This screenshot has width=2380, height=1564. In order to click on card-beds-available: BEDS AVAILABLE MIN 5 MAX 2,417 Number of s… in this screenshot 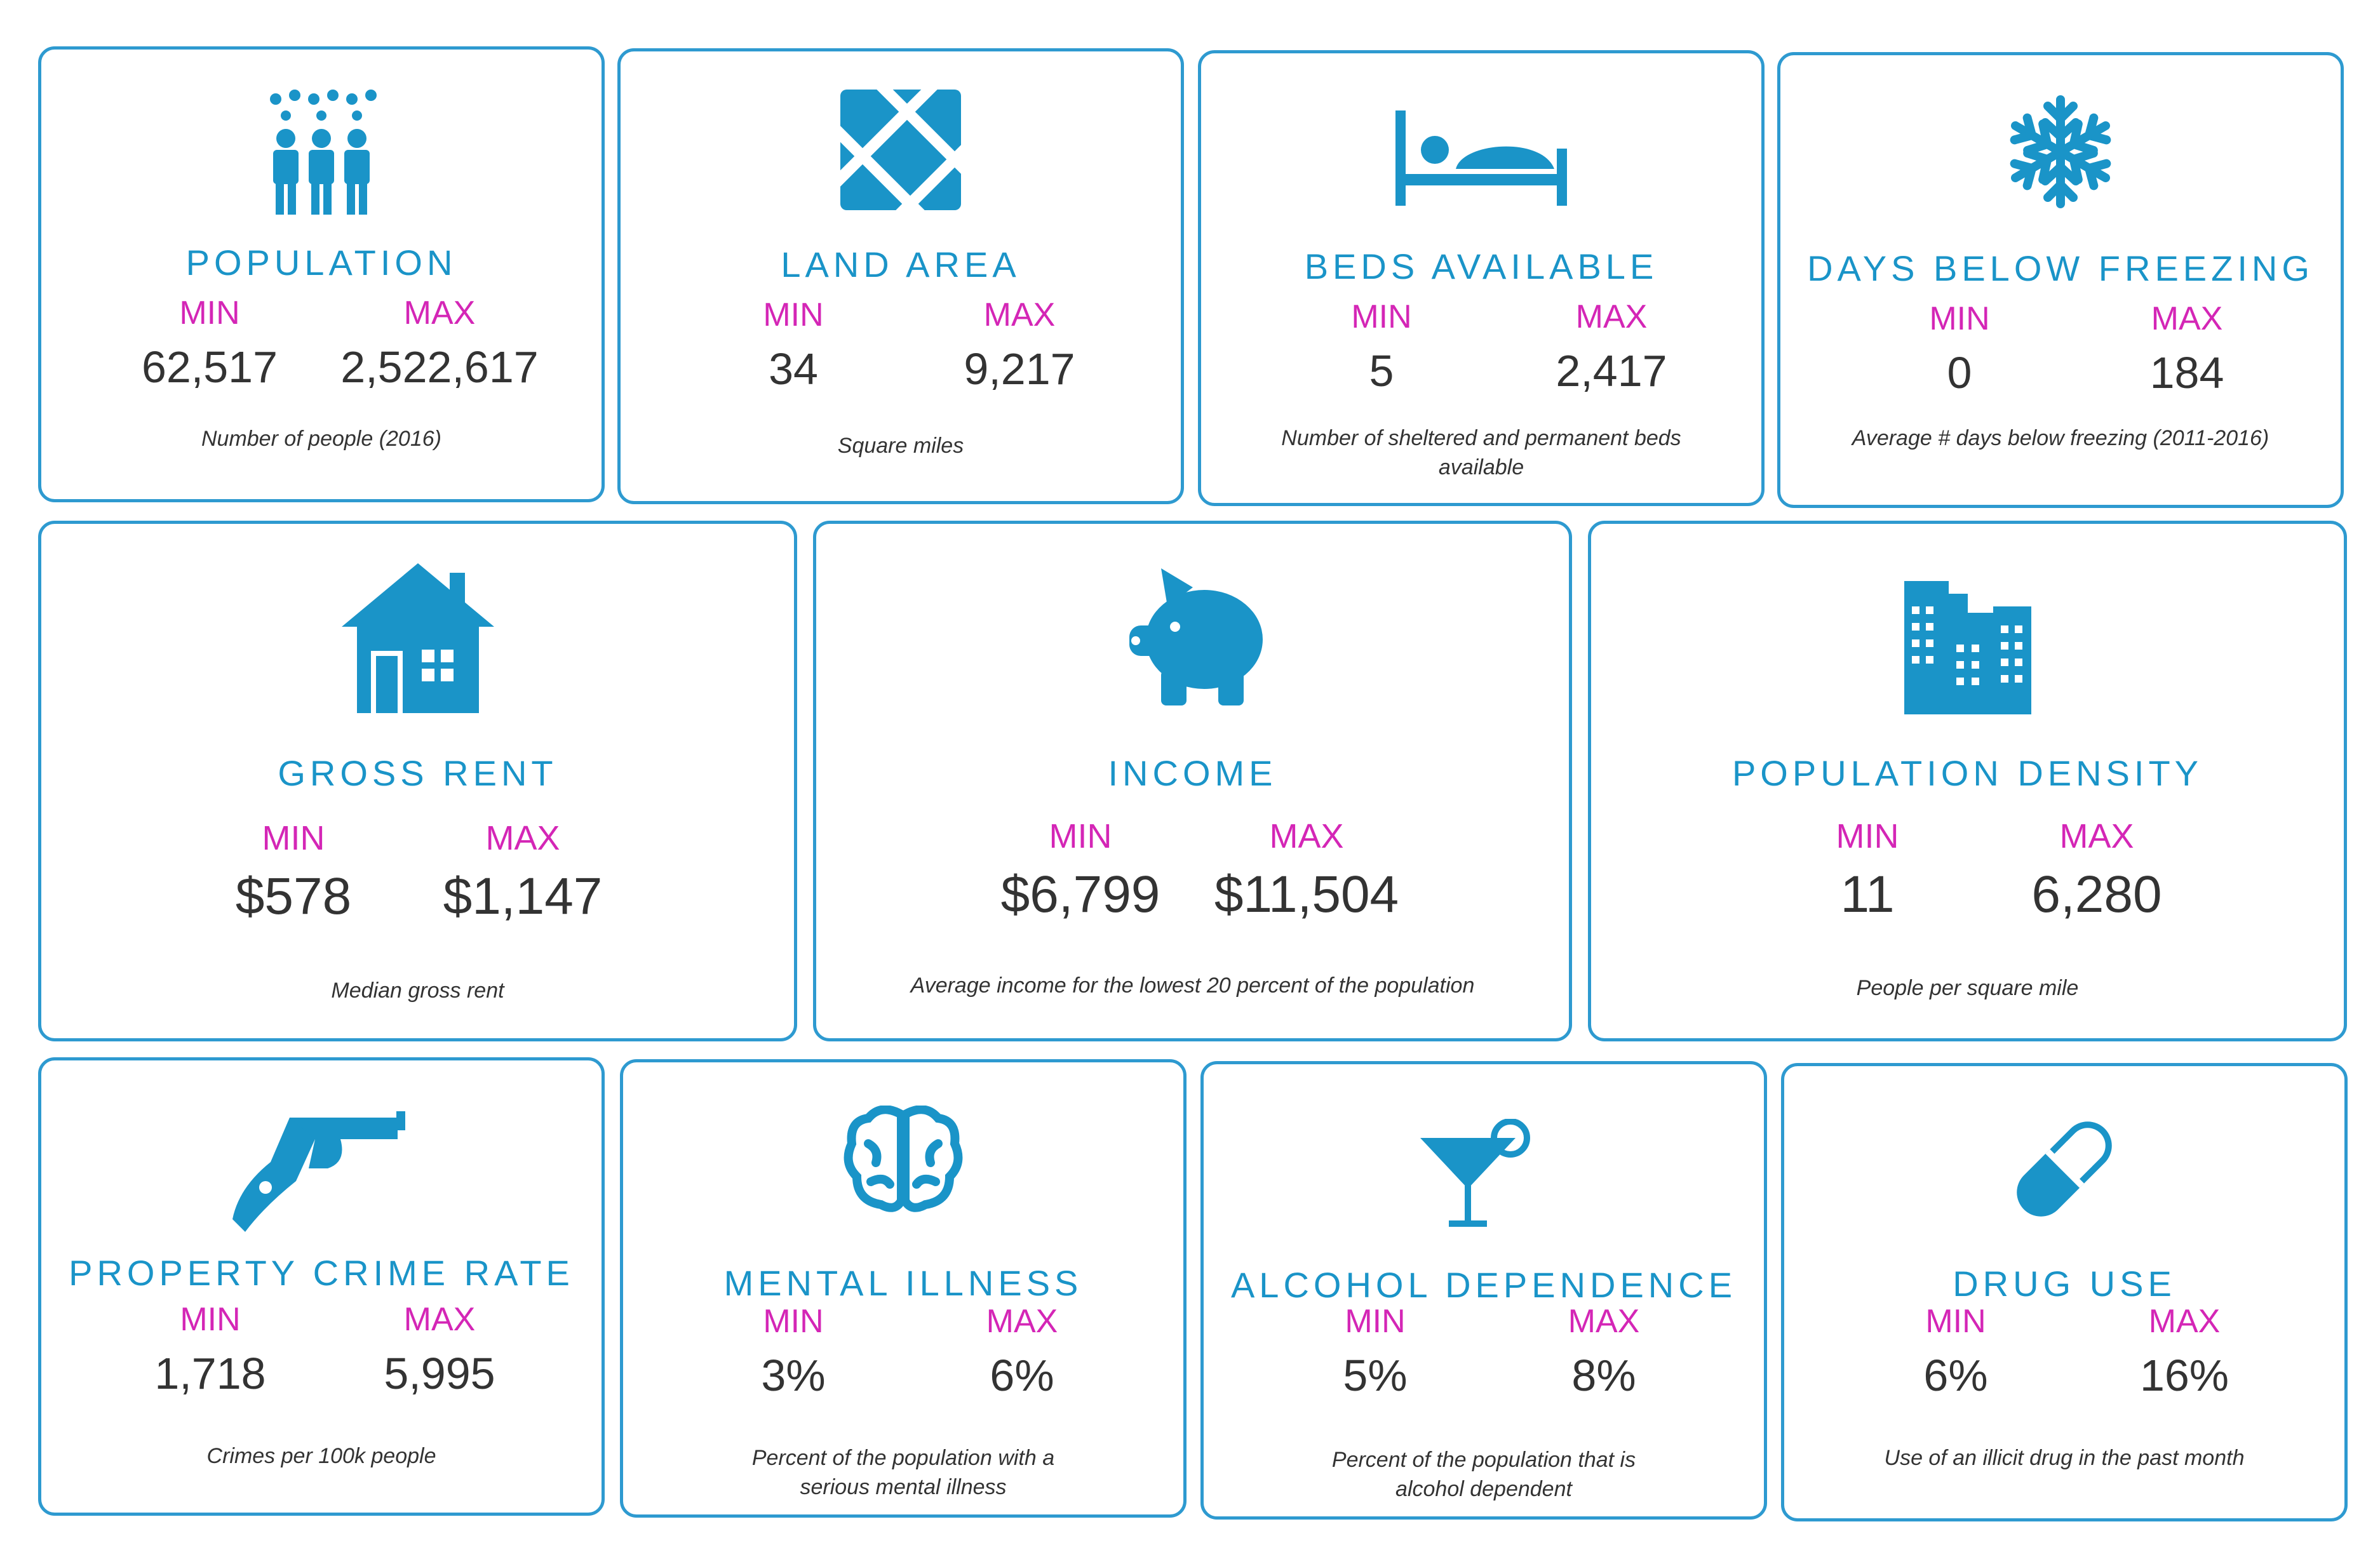, I will do `click(1481, 278)`.